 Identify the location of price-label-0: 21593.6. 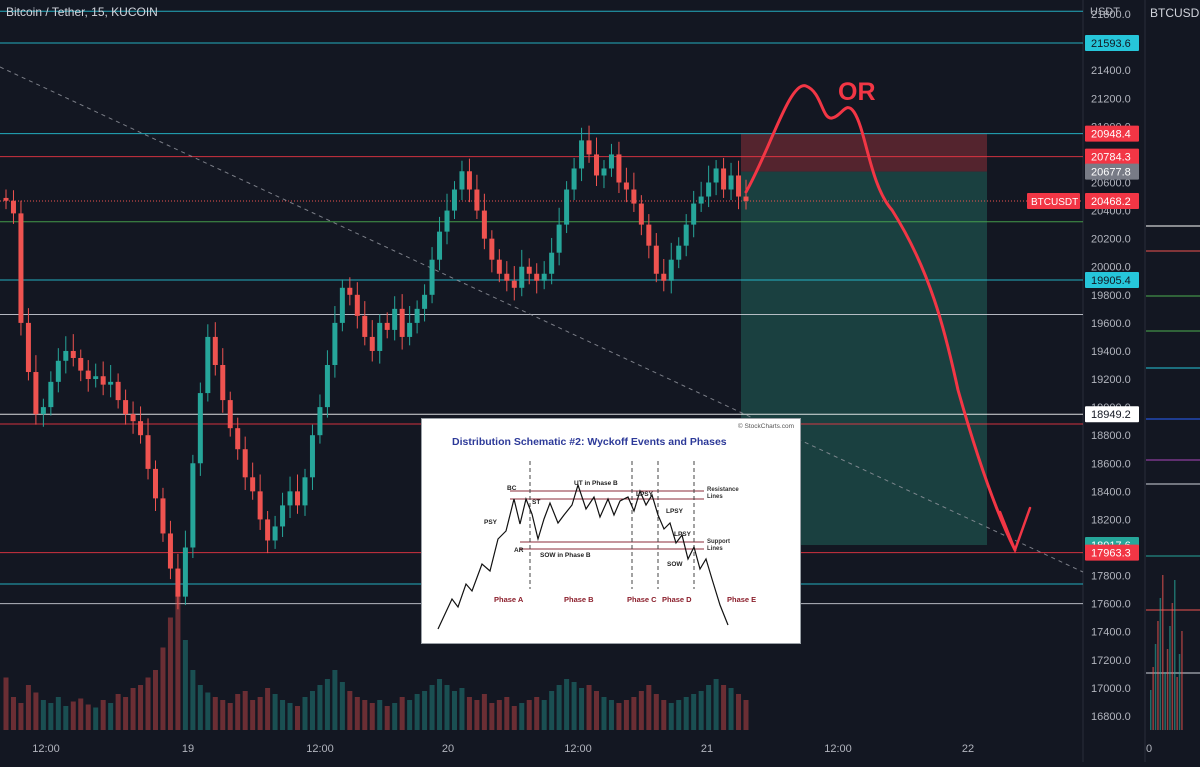
(1111, 44).